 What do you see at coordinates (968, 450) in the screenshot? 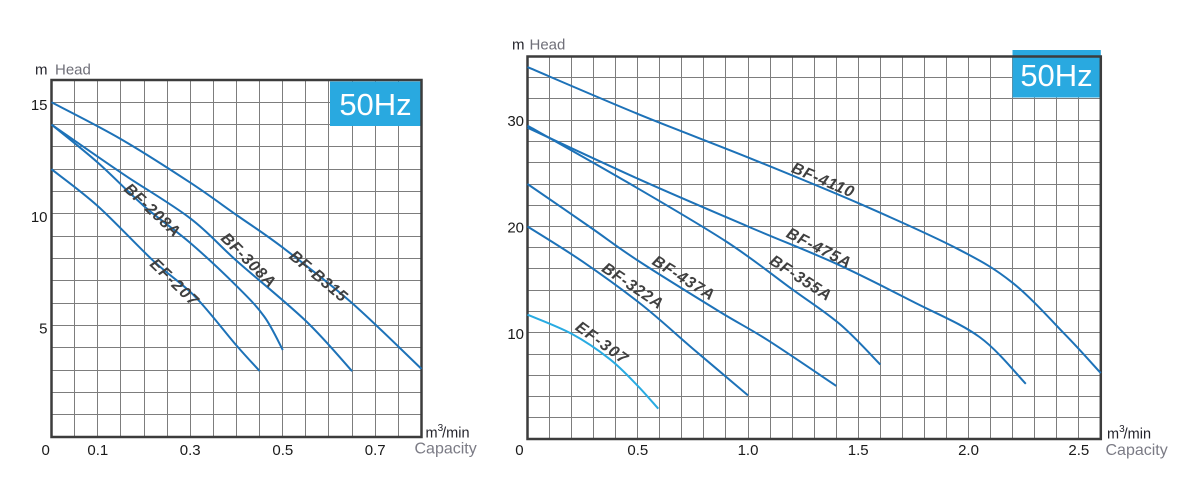
I see `svg-text: 2.0` at bounding box center [968, 450].